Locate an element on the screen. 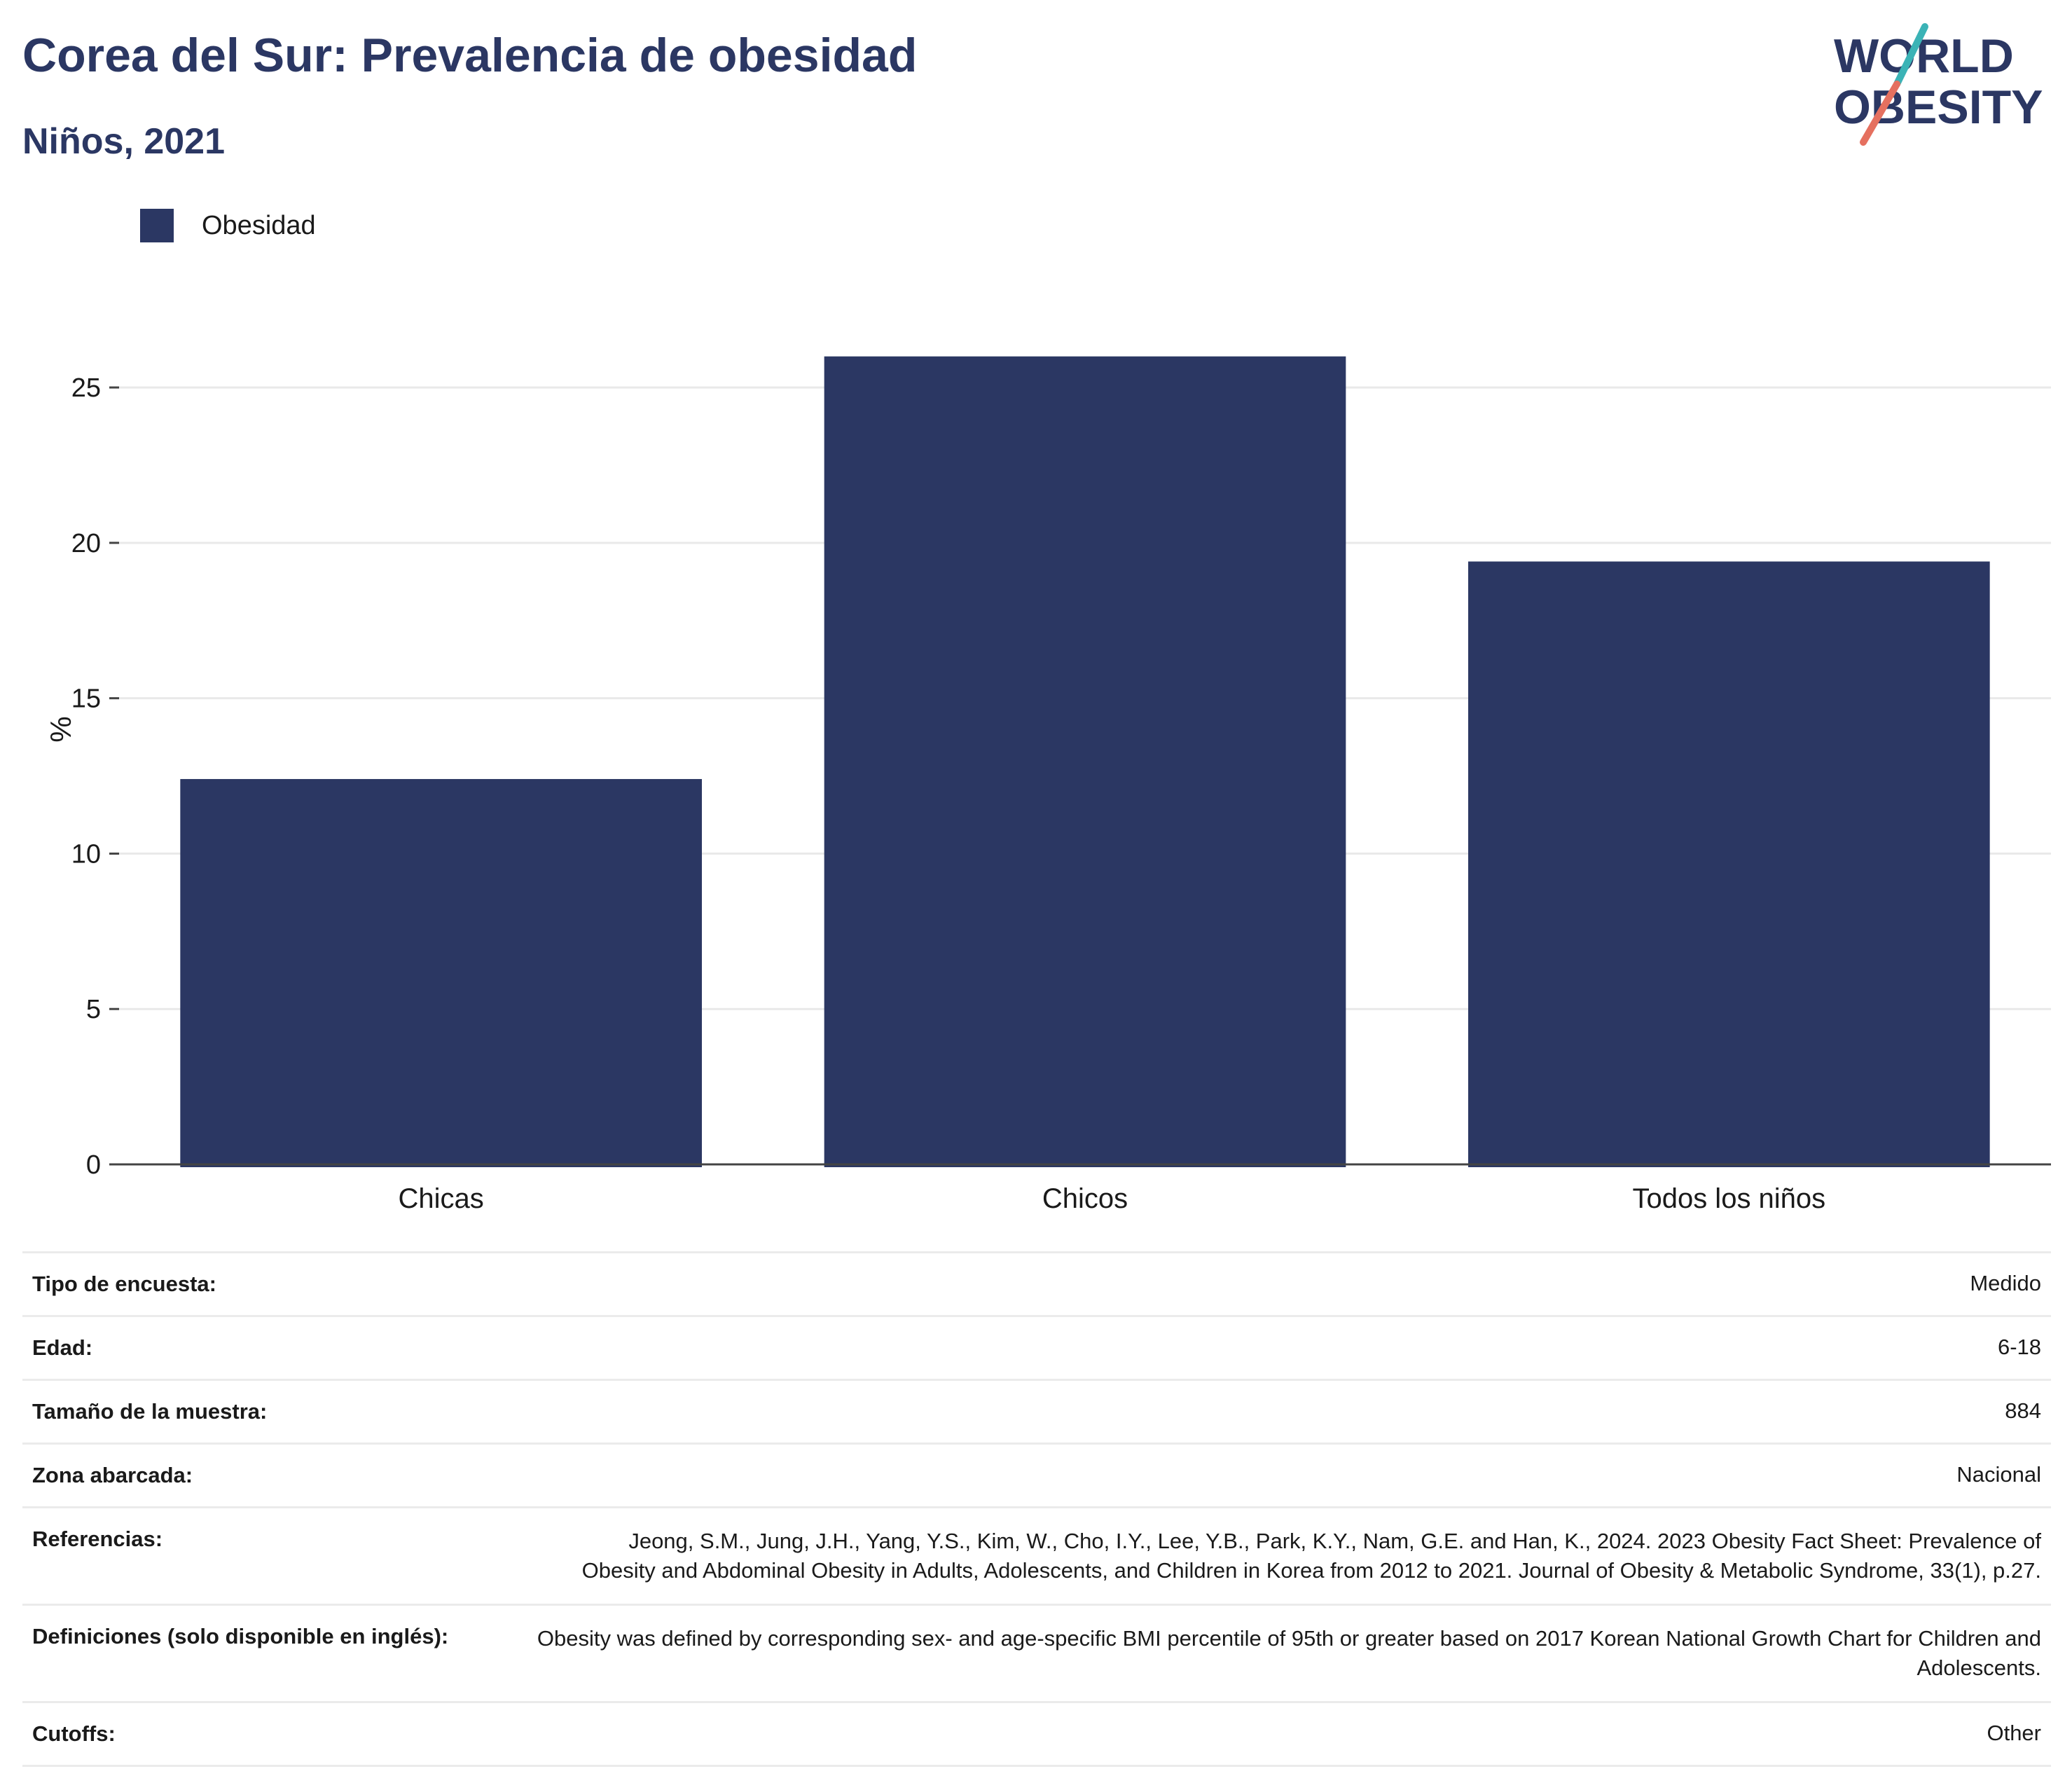  meta-row-survey-type: Tipo de encuesta: Medido is located at coordinates (1037, 1283).